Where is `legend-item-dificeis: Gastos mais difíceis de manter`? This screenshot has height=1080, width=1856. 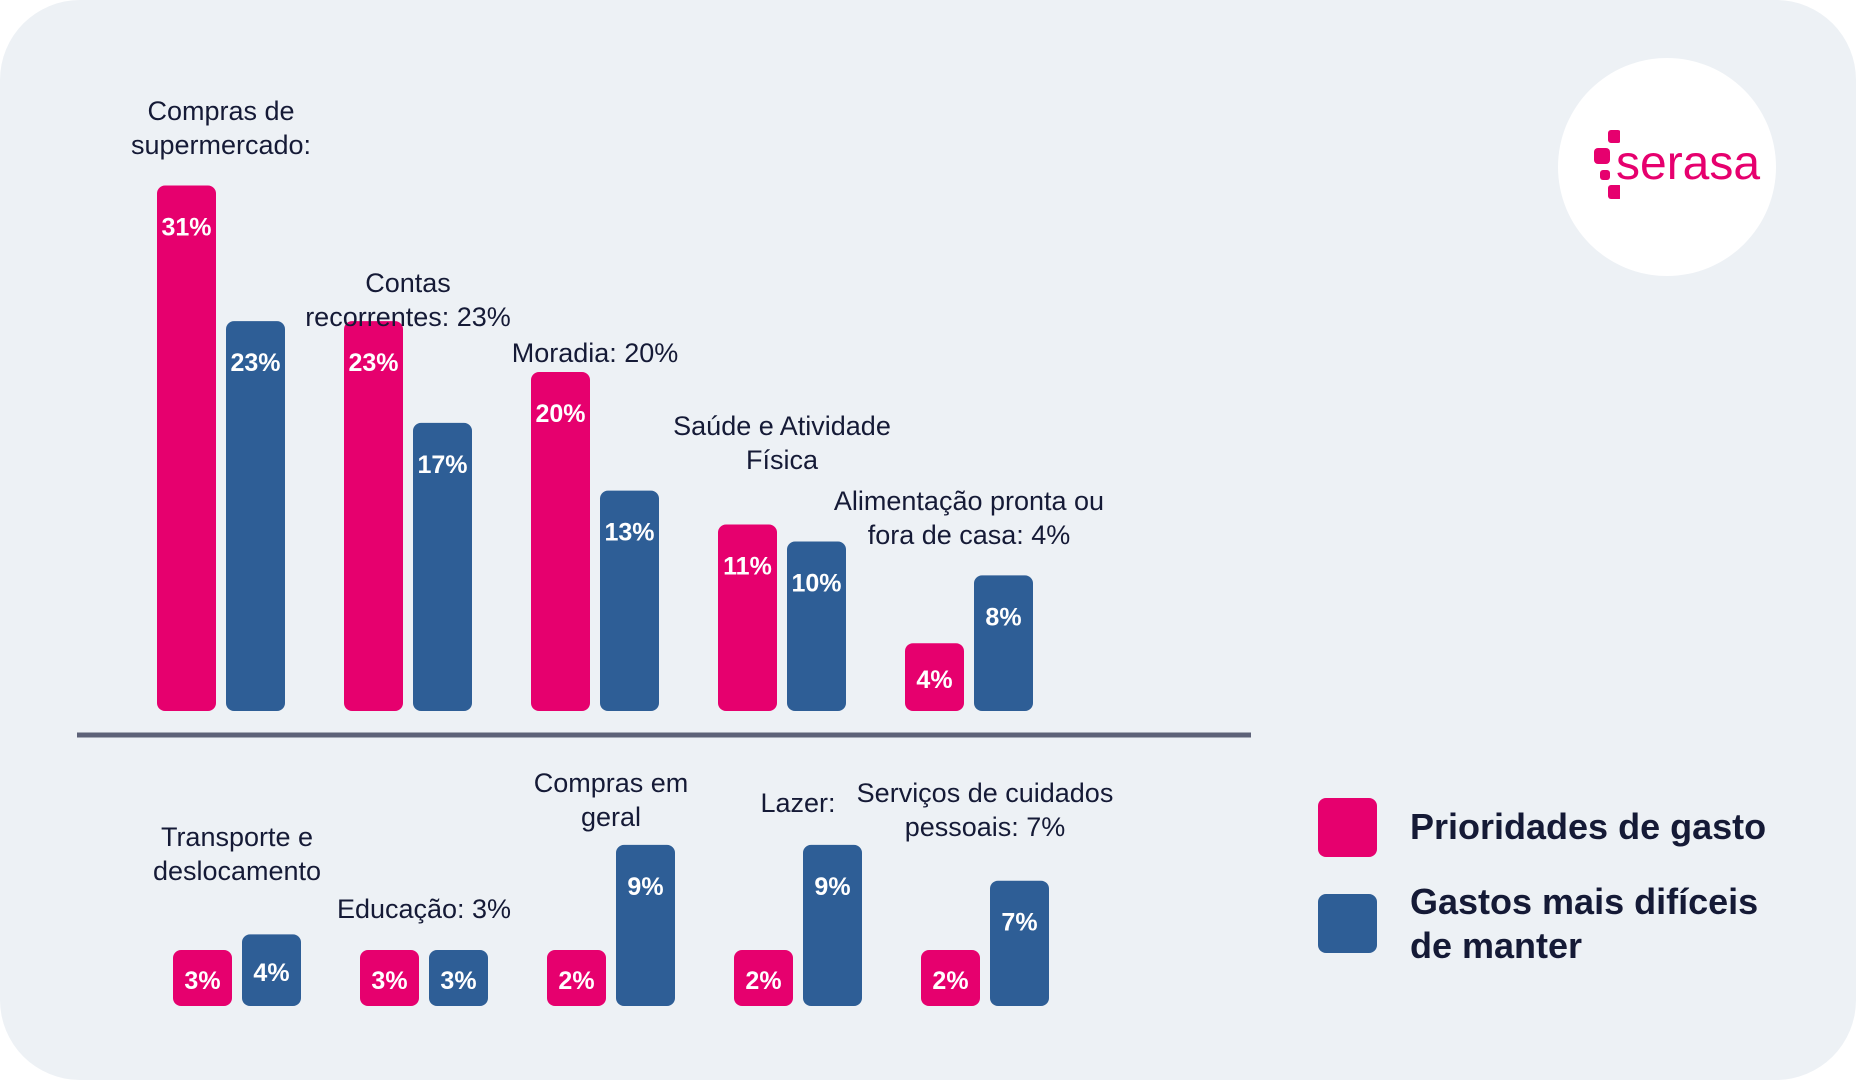
legend-item-dificeis: Gastos mais difíceis de manter is located at coordinates (1554, 924).